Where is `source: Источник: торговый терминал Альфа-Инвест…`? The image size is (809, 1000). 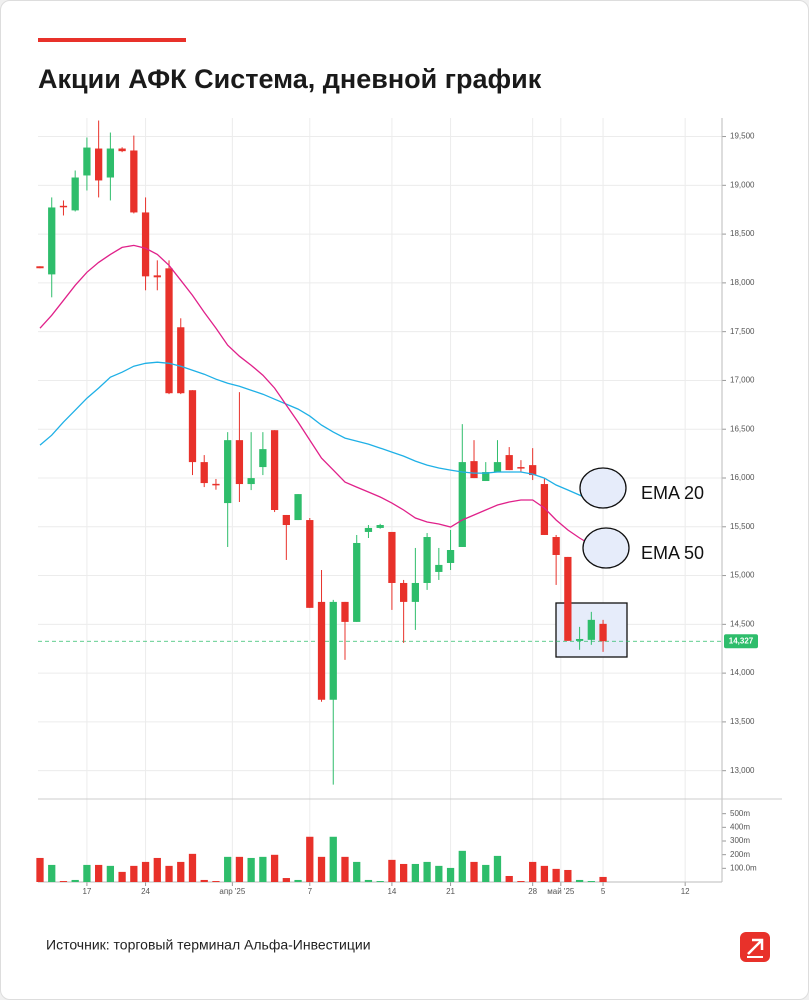
source: Источник: торговый терминал Альфа-Инвест… is located at coordinates (208, 945).